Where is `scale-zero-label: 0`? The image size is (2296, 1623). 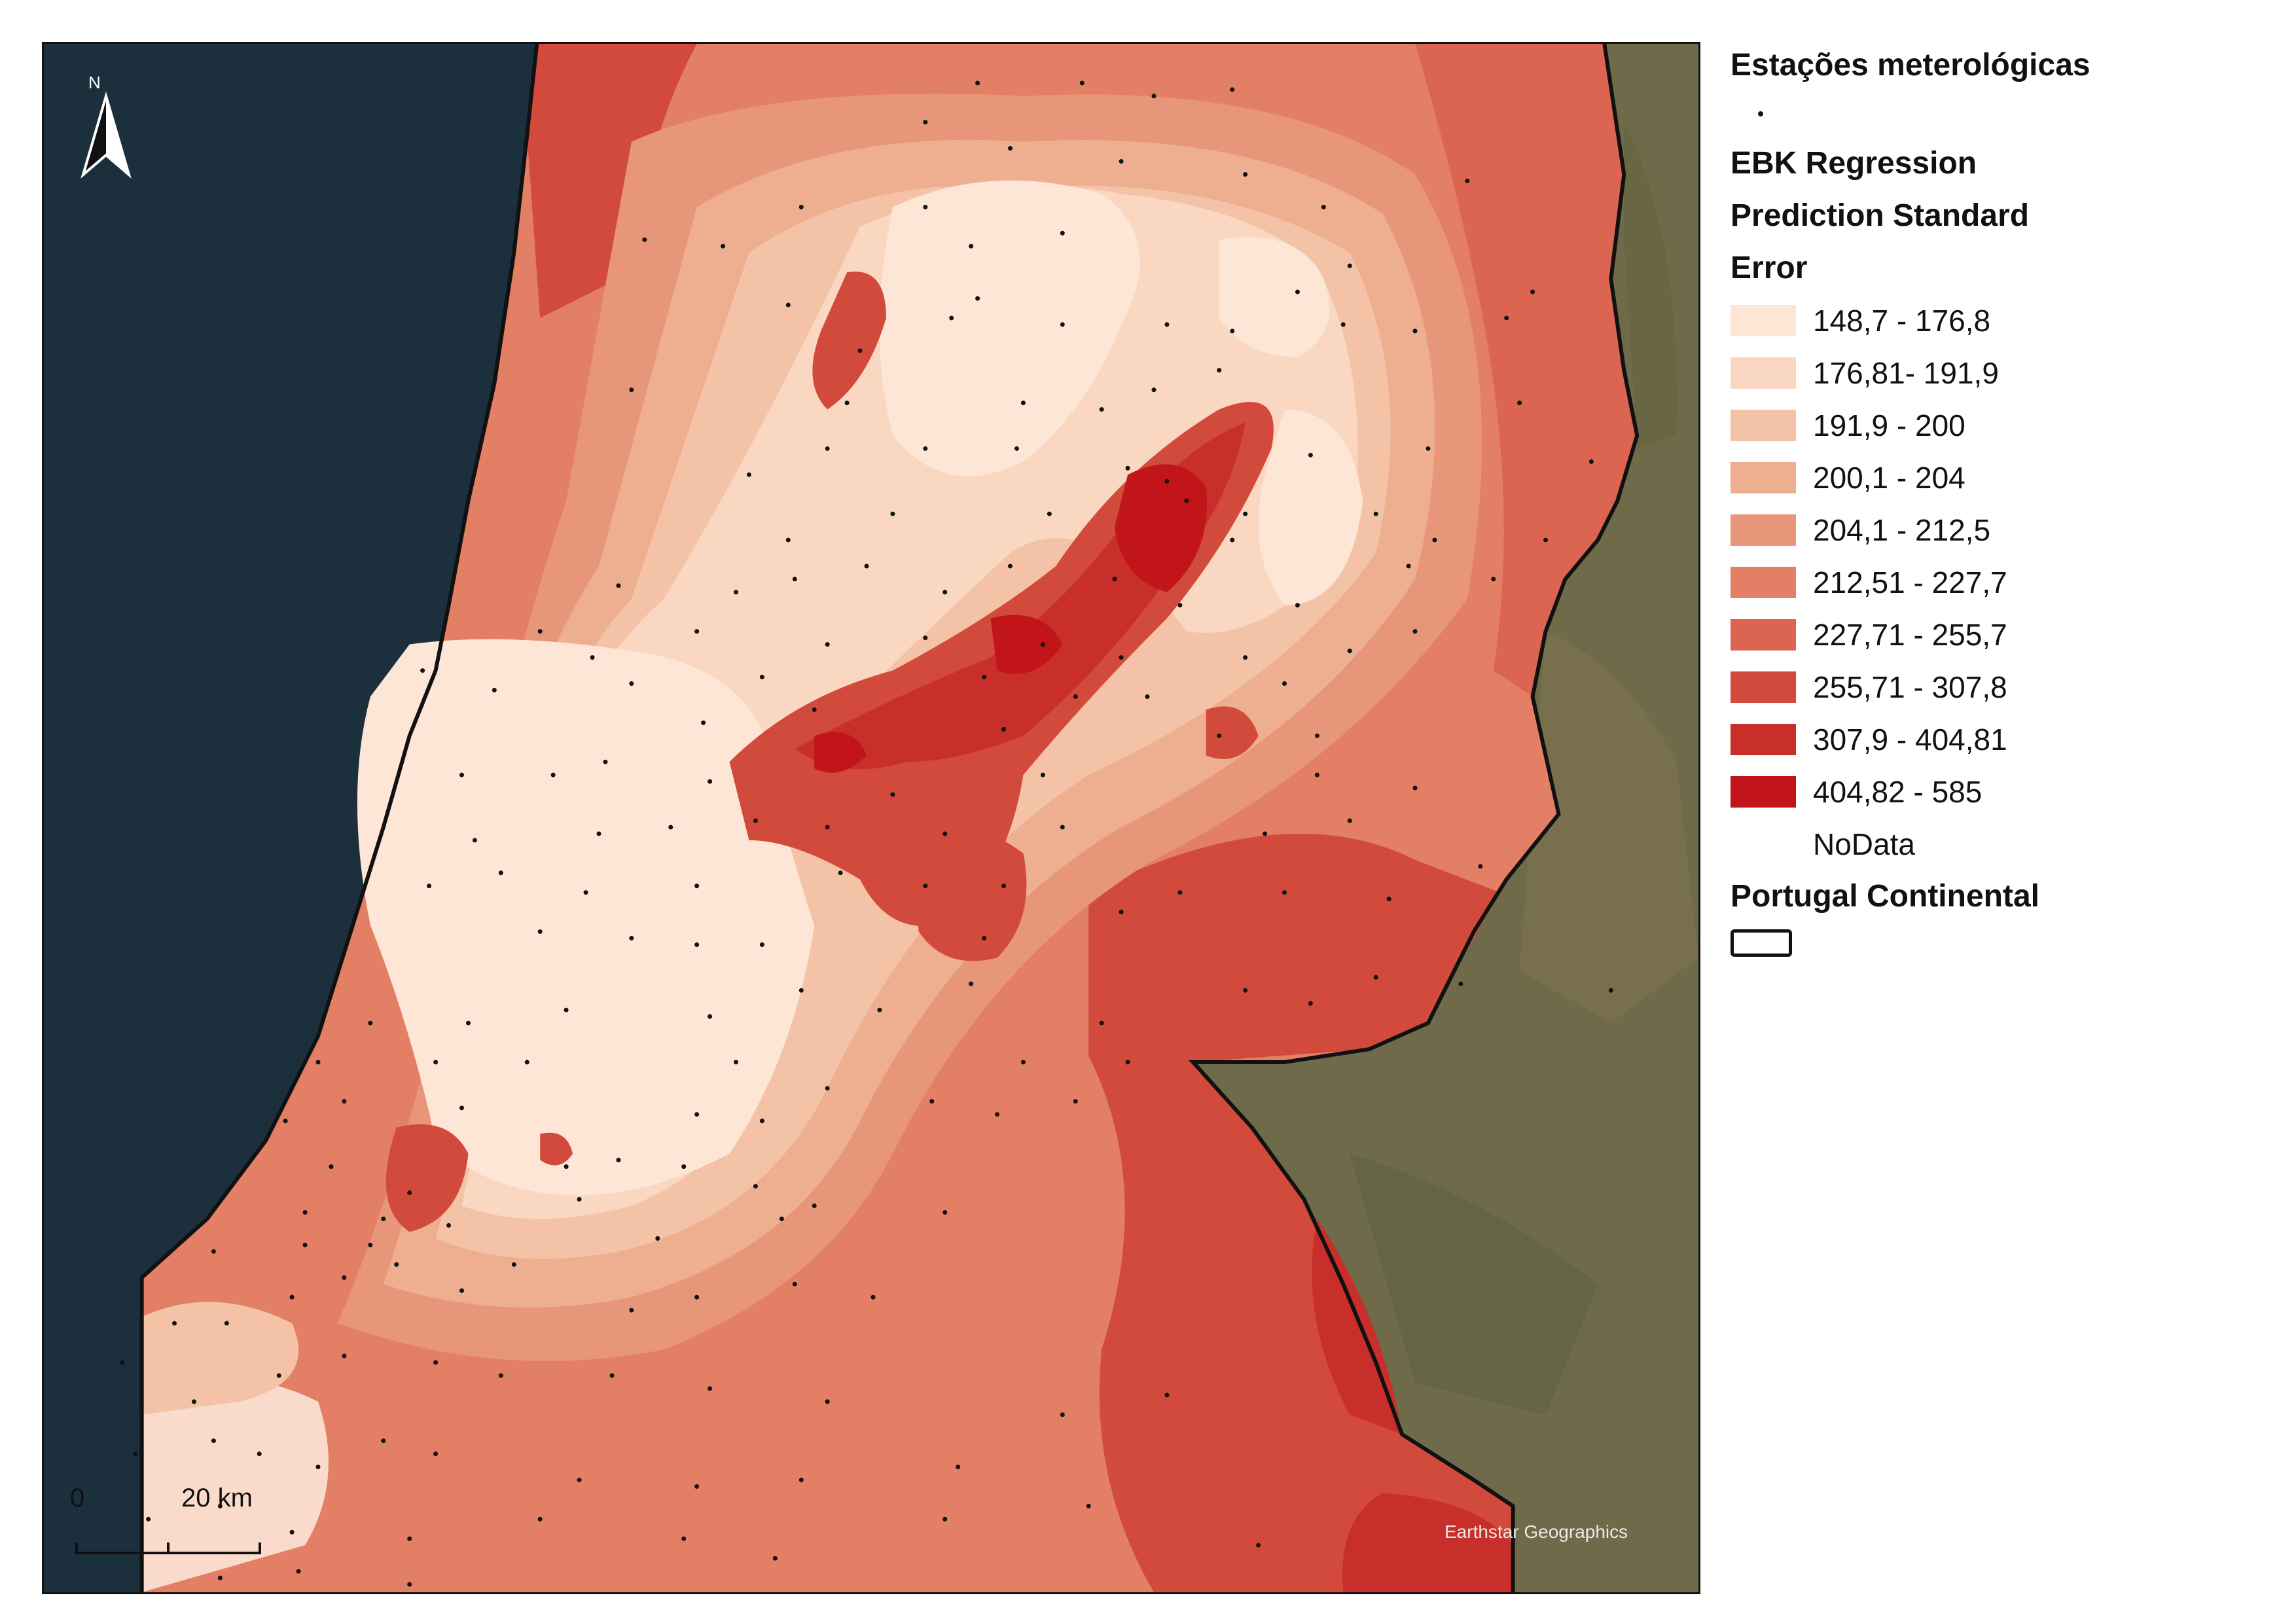
scale-zero-label: 0 is located at coordinates (77, 1498).